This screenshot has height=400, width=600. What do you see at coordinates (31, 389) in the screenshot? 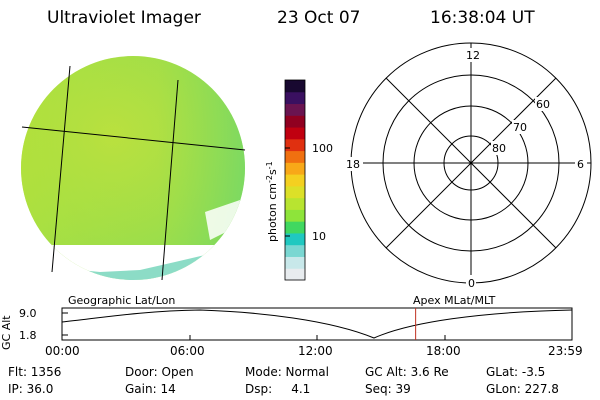
I see `status-ip: IP: 36.0` at bounding box center [31, 389].